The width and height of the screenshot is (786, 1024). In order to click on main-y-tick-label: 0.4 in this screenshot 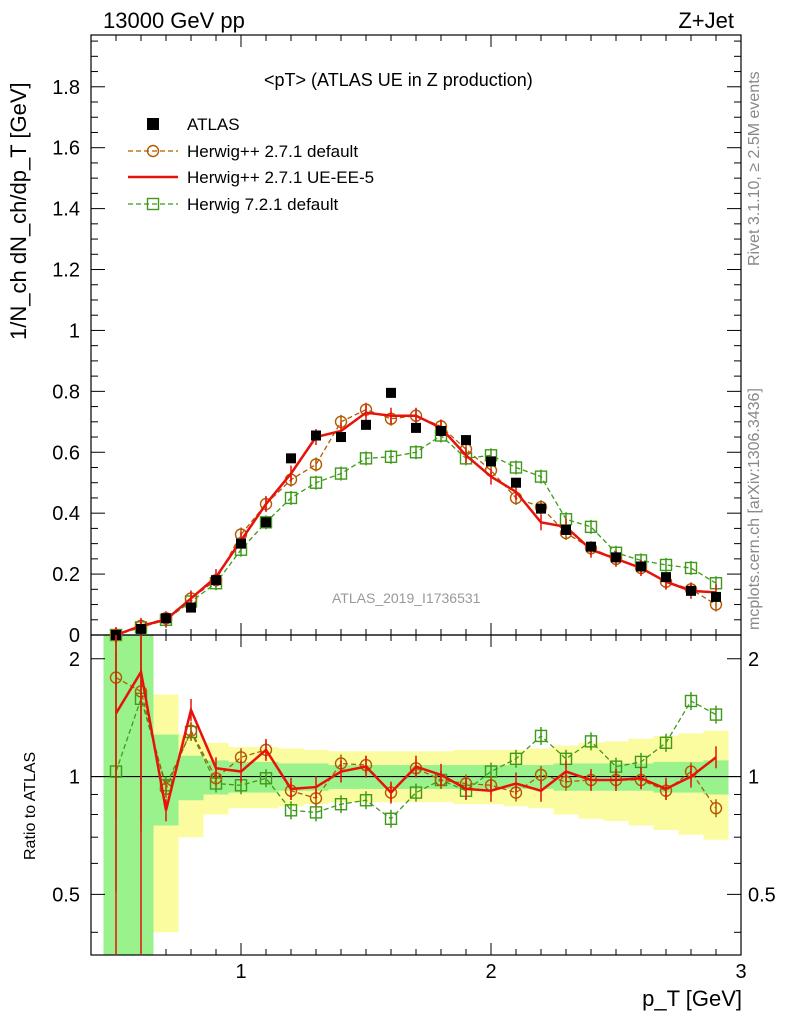, I will do `click(66, 514)`.